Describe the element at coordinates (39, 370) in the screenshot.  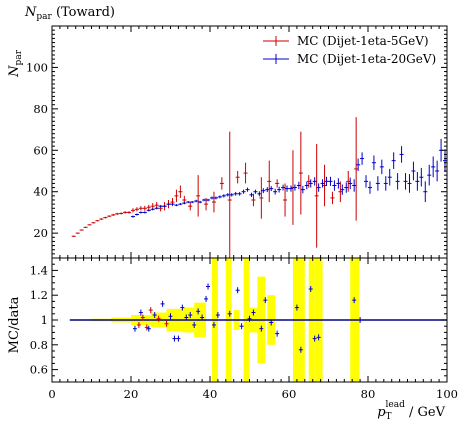
I see `ratio-tick-label: 0.6` at that location.